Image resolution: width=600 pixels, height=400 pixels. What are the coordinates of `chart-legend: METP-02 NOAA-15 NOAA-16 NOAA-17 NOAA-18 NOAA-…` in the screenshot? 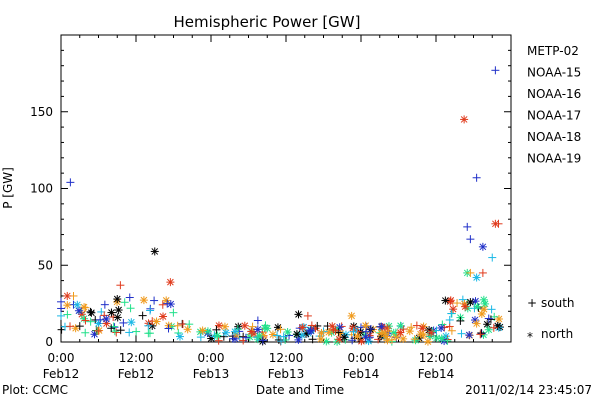 It's located at (554, 194).